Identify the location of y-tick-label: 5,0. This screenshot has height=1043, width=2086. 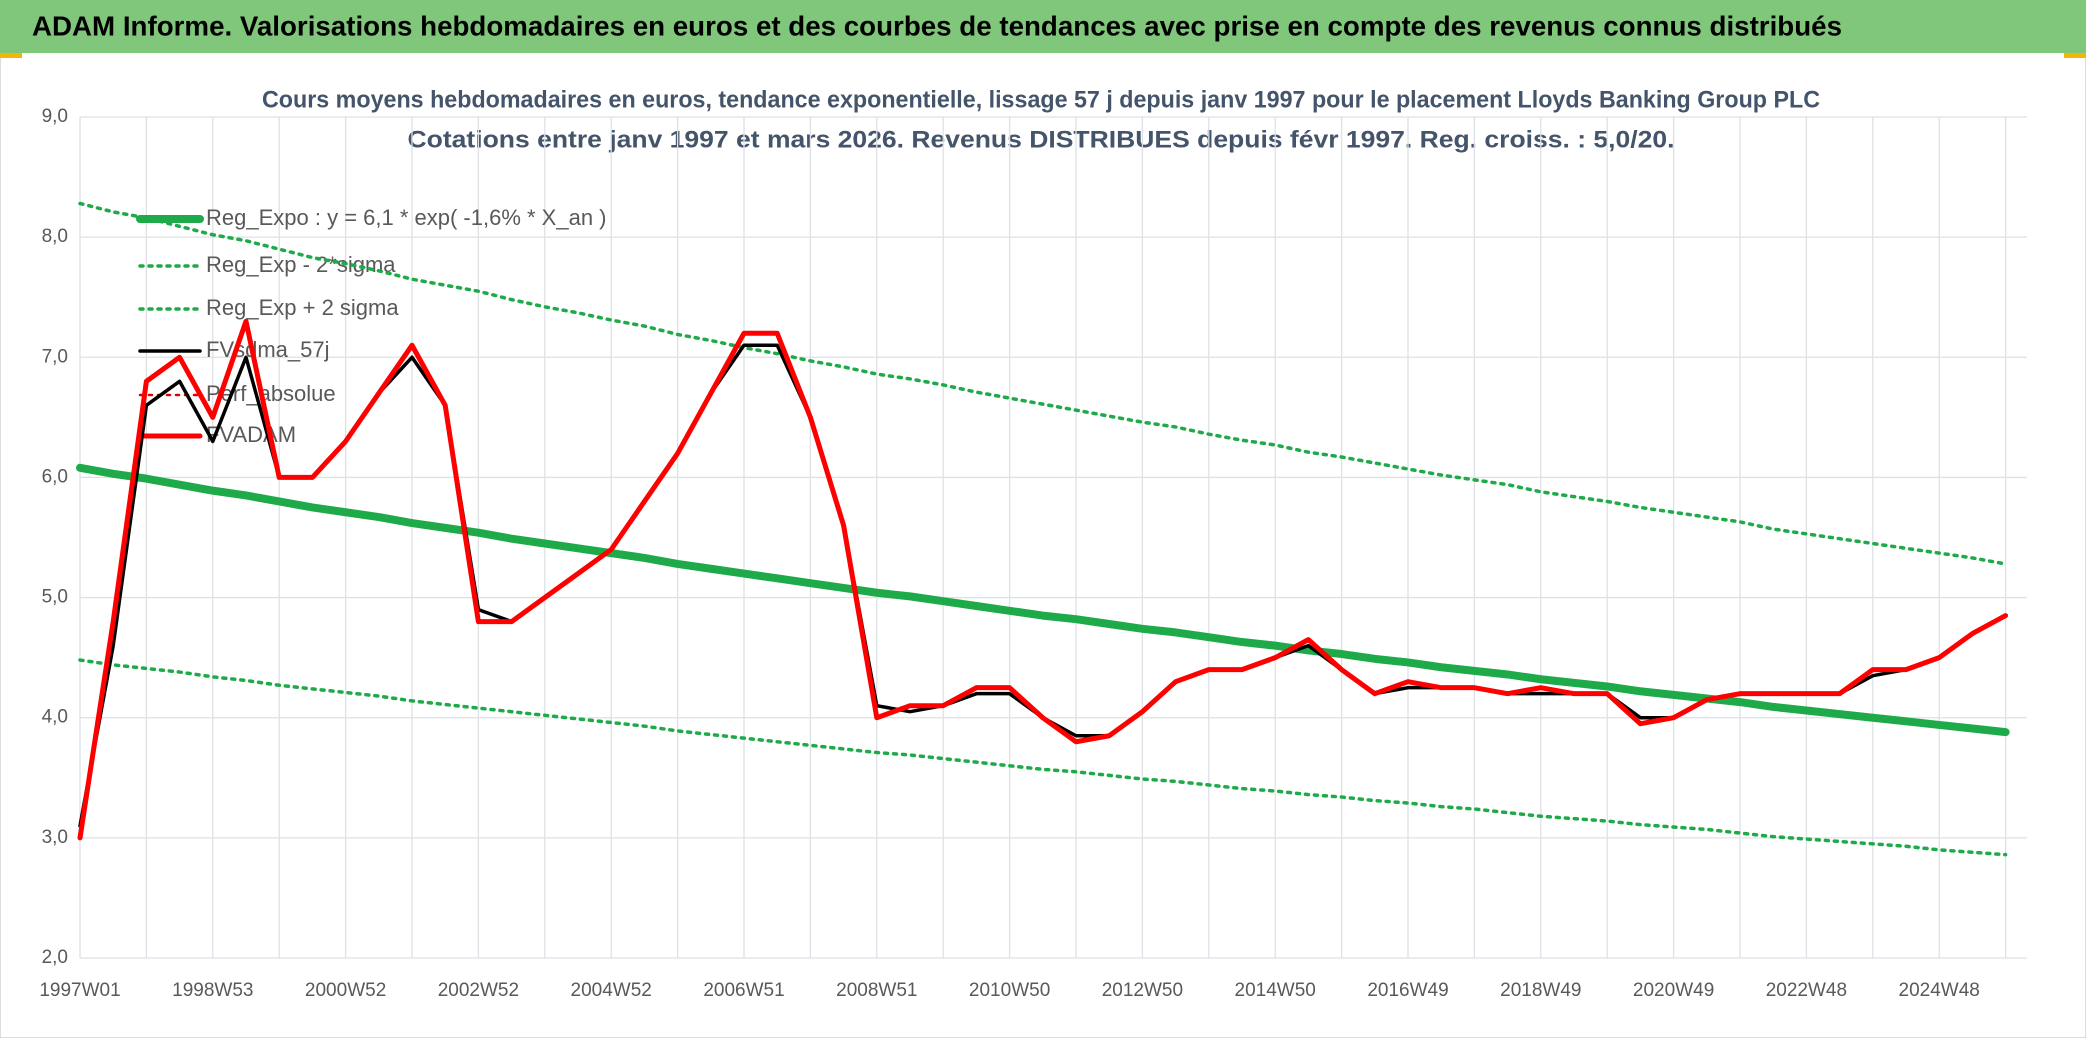
(55, 597).